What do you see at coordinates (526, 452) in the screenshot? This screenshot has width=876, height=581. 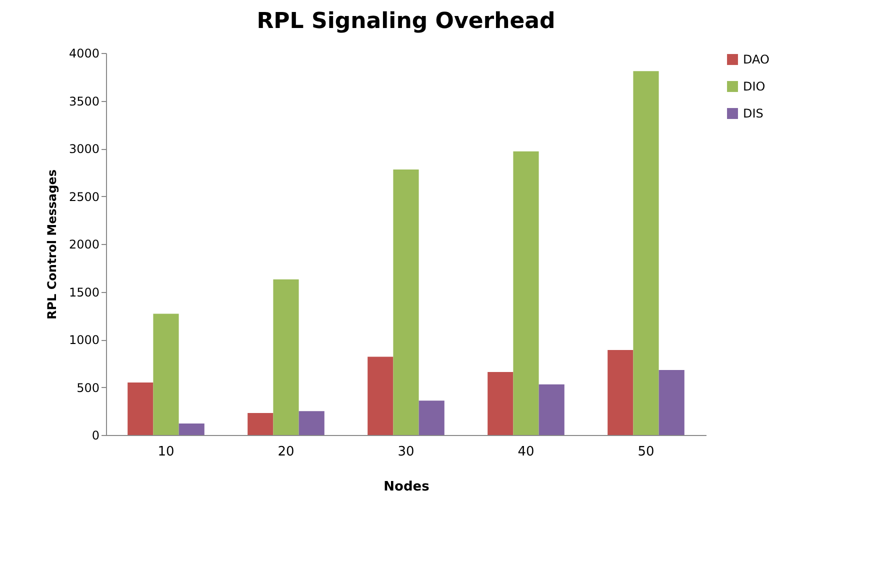 I see `x-tick-label: 40` at bounding box center [526, 452].